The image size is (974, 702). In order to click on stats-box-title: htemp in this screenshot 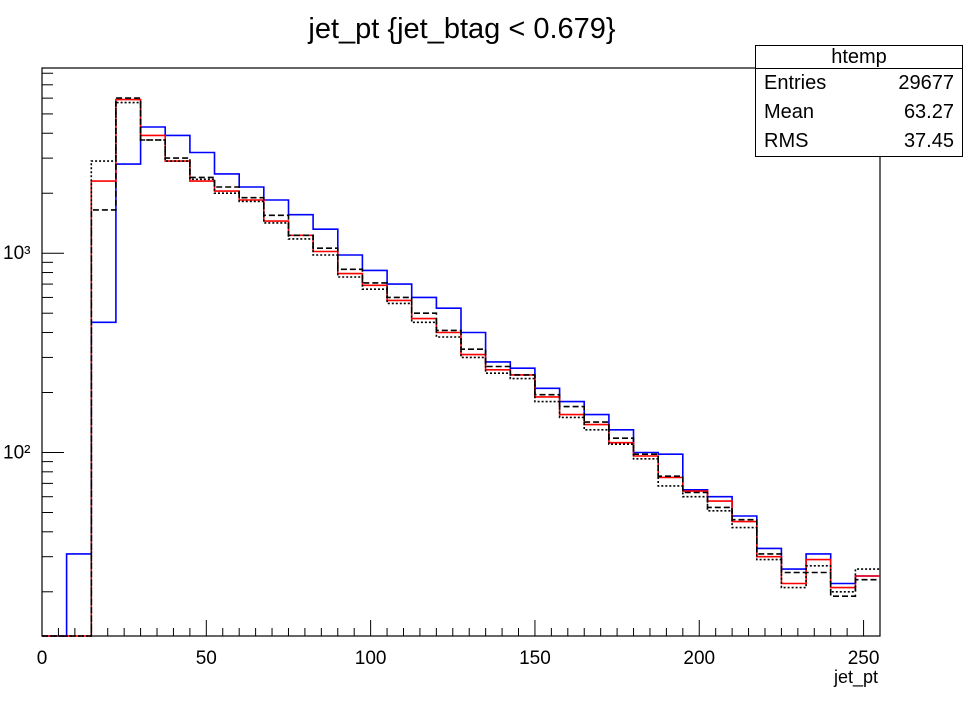, I will do `click(859, 57)`.